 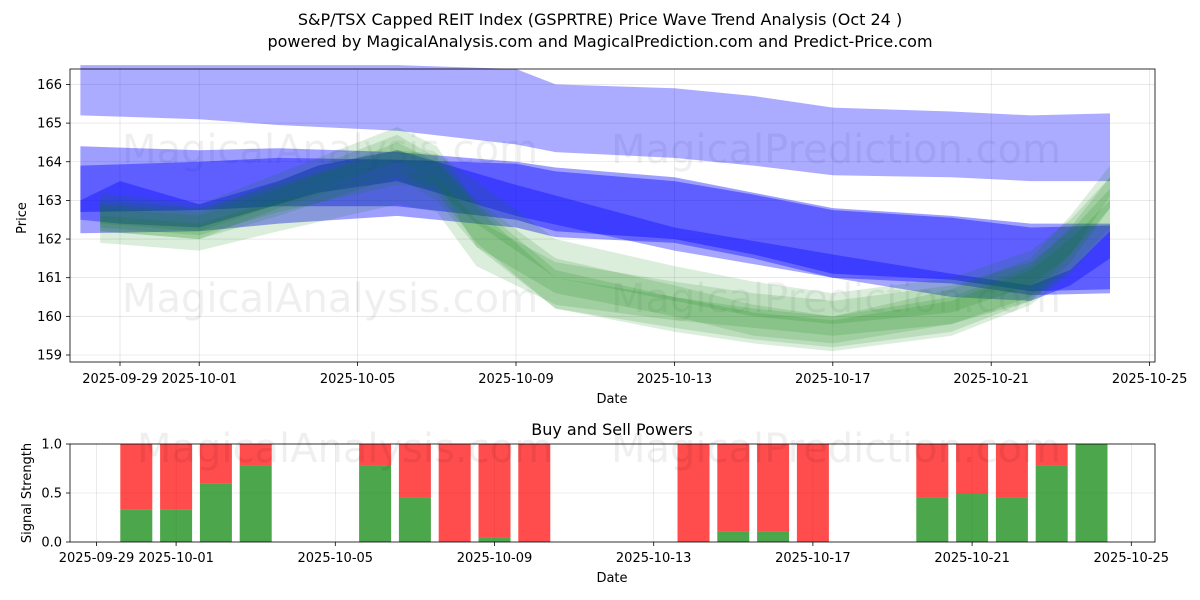 What do you see at coordinates (49, 240) in the screenshot?
I see `price-y-tick-label: 162` at bounding box center [49, 240].